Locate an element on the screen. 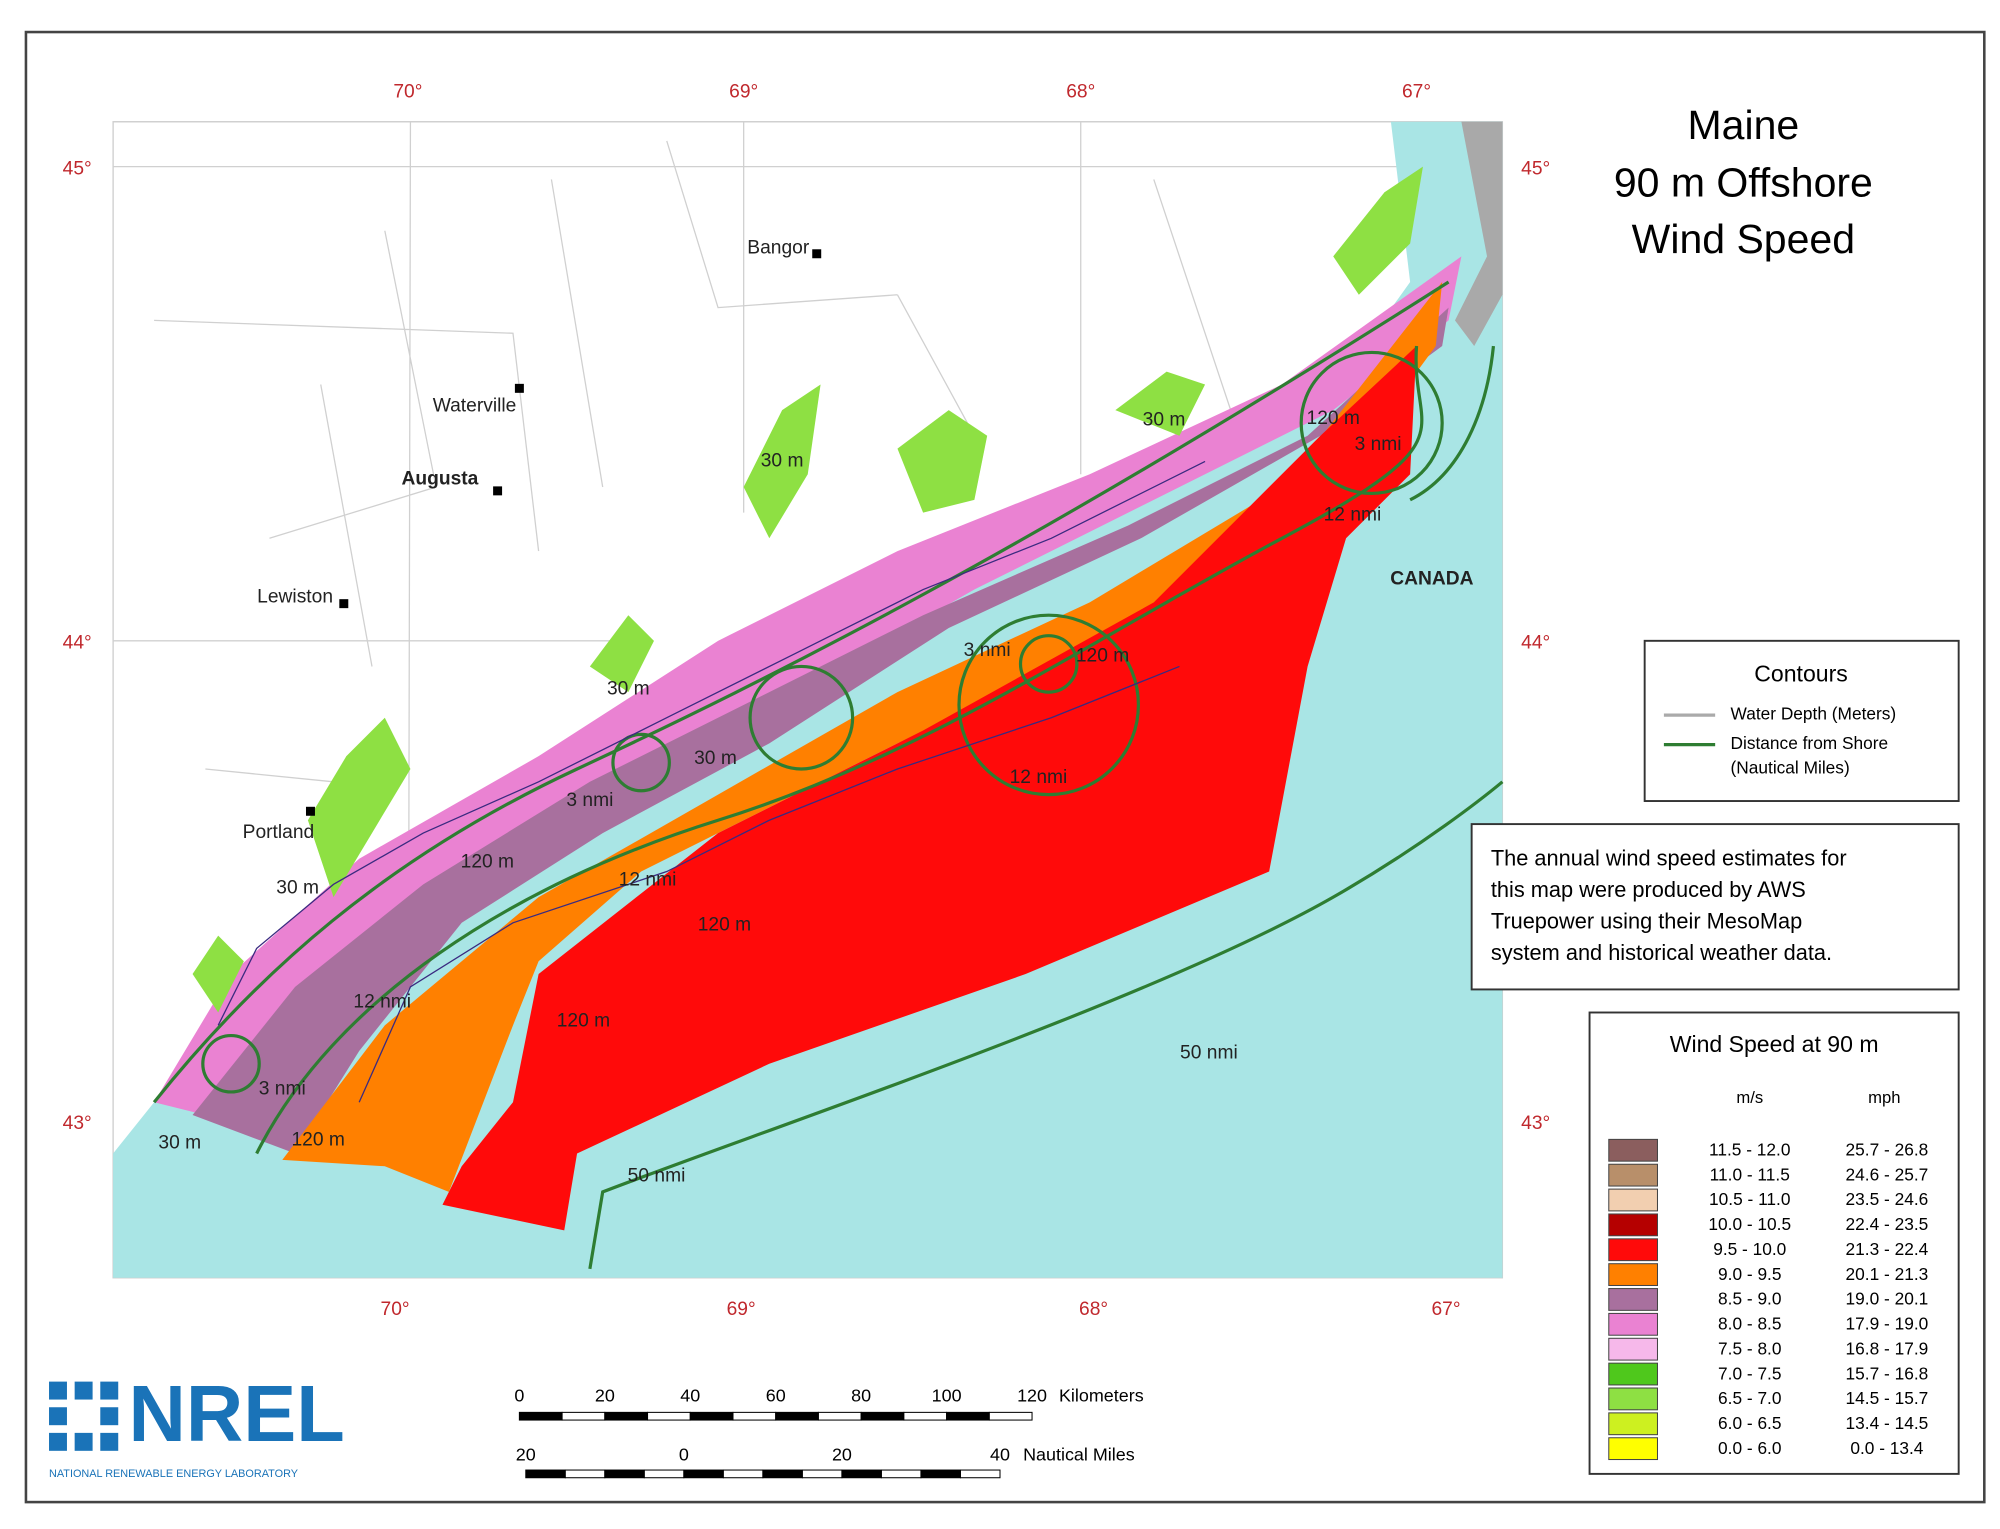 The image size is (2000, 1529). legend-mph: 0.0 - 13.4 is located at coordinates (1886, 1448).